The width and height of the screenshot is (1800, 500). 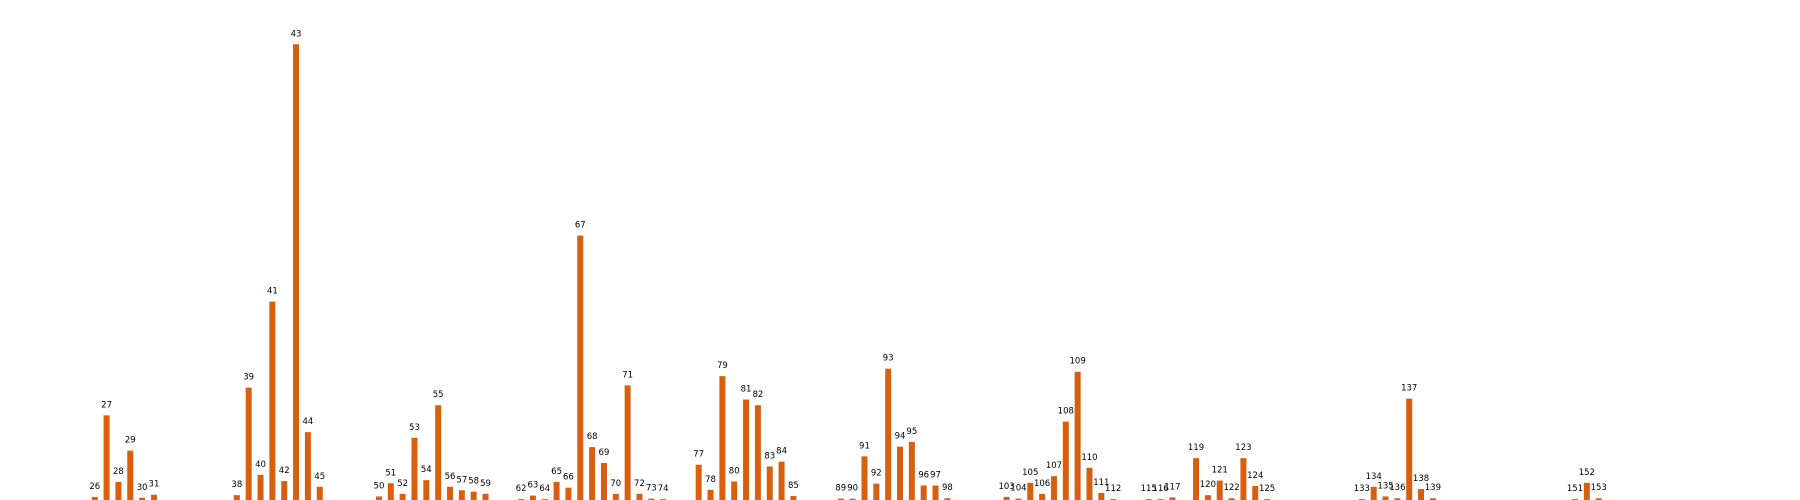 I want to click on bar-label-119: 119, so click(x=1196, y=448).